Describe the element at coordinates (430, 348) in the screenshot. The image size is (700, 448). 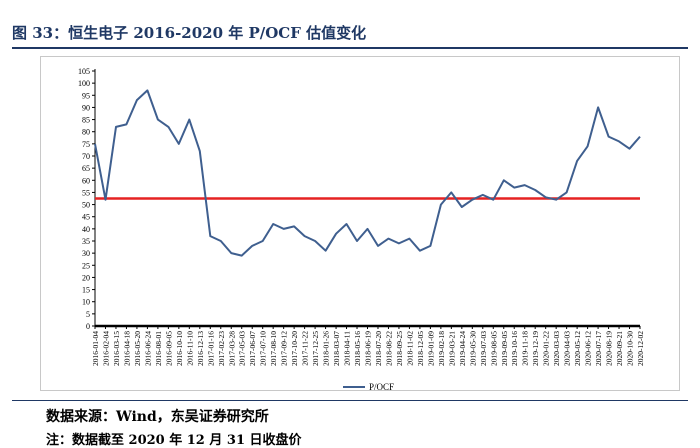
I see `x-tick-label: 2019-01-09` at that location.